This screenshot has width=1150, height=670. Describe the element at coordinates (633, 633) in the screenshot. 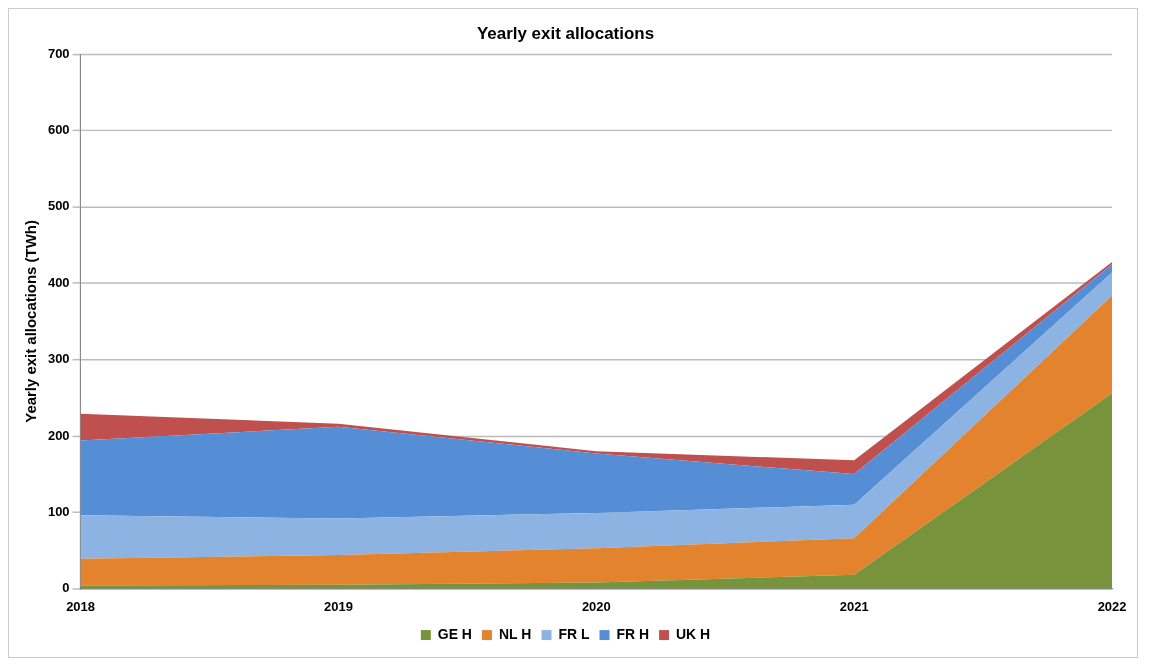

I see `legend-label: FR H` at that location.